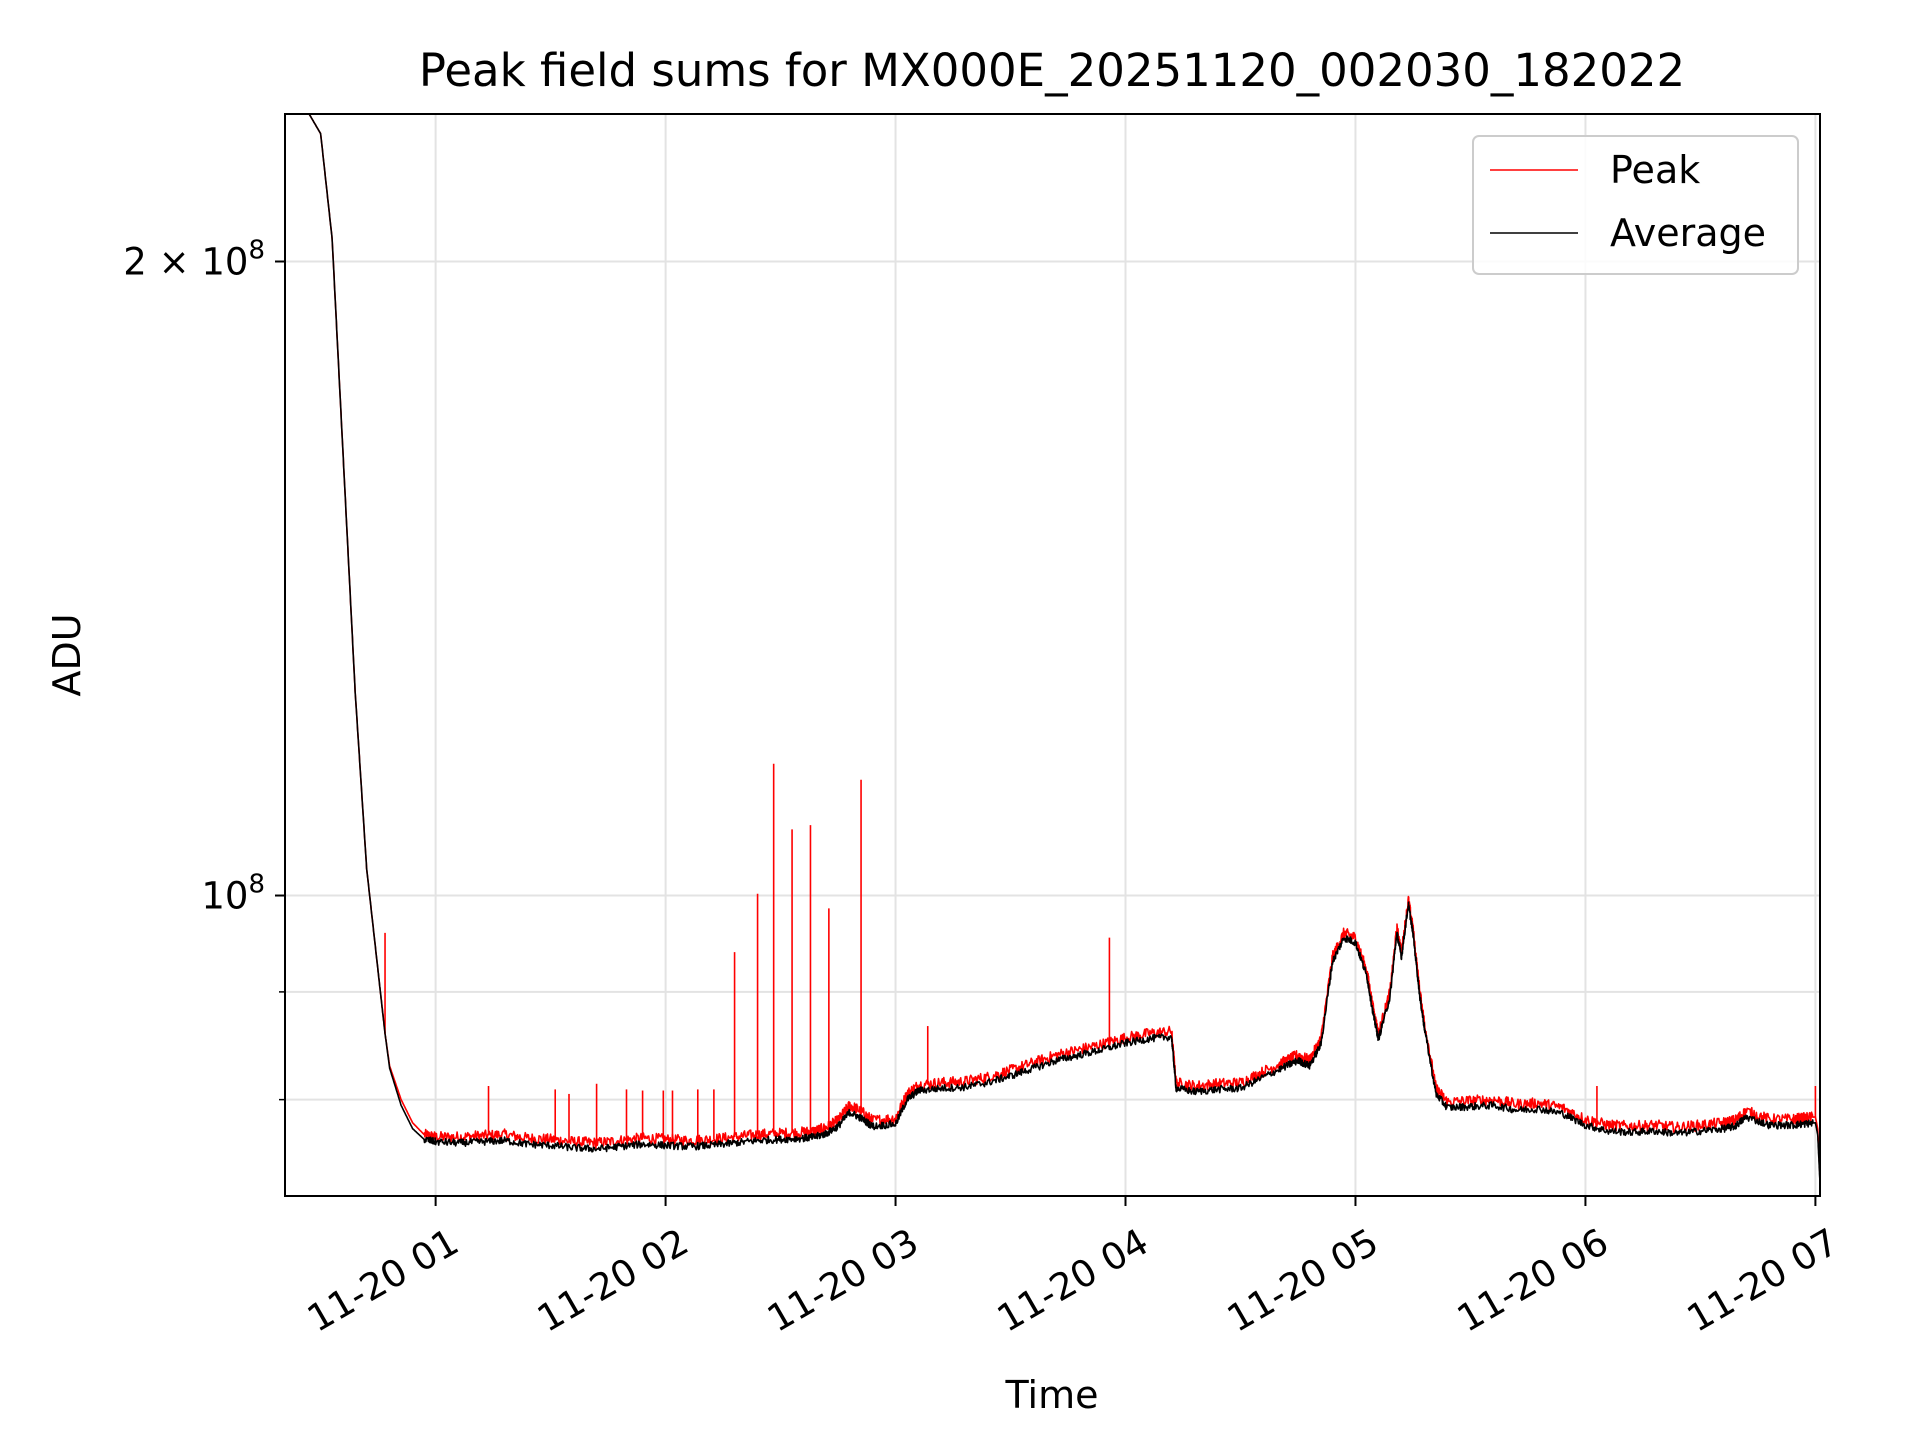 The width and height of the screenshot is (1920, 1444). I want to click on y-tick-label: 2 × 108, so click(194, 260).